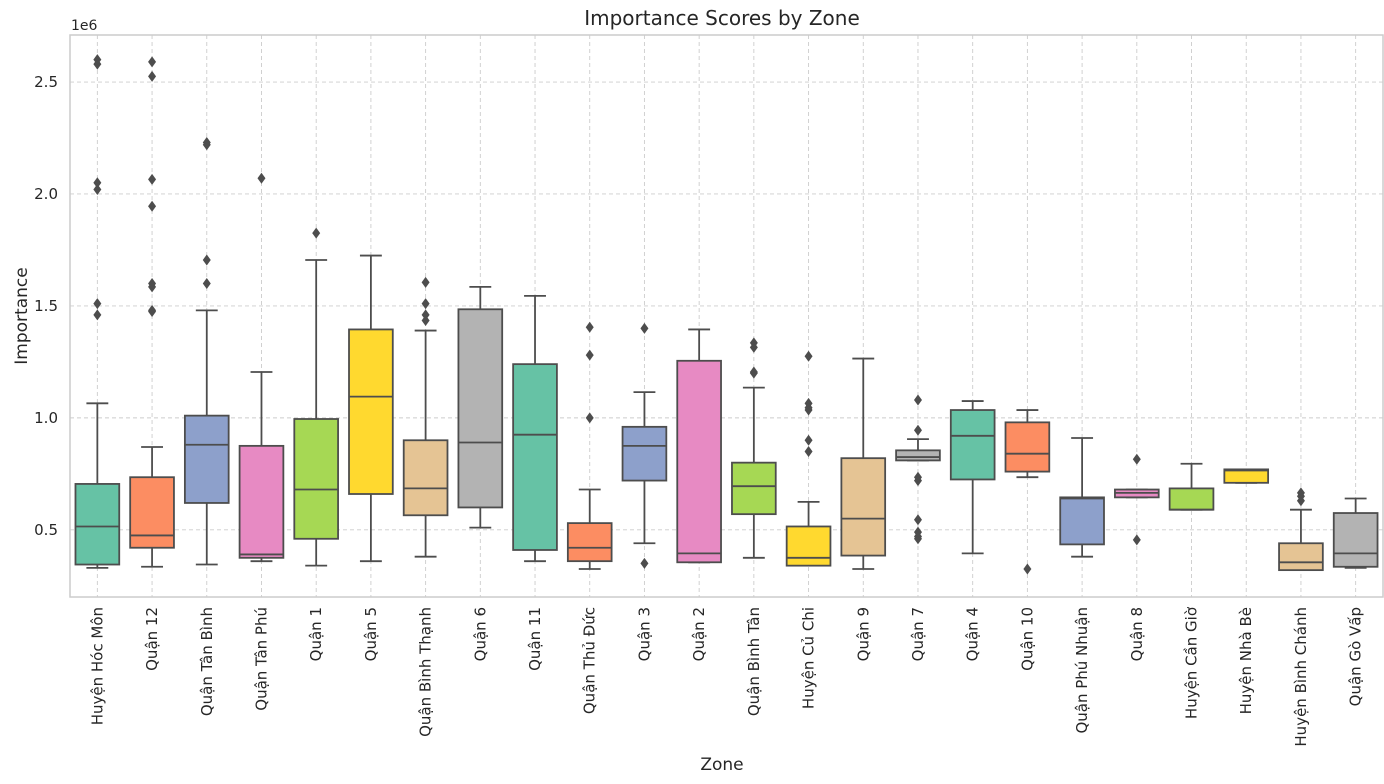 Image resolution: width=1384 pixels, height=784 pixels. Describe the element at coordinates (84, 26) in the screenshot. I see `y-axis-offset-label: 1e6` at that location.